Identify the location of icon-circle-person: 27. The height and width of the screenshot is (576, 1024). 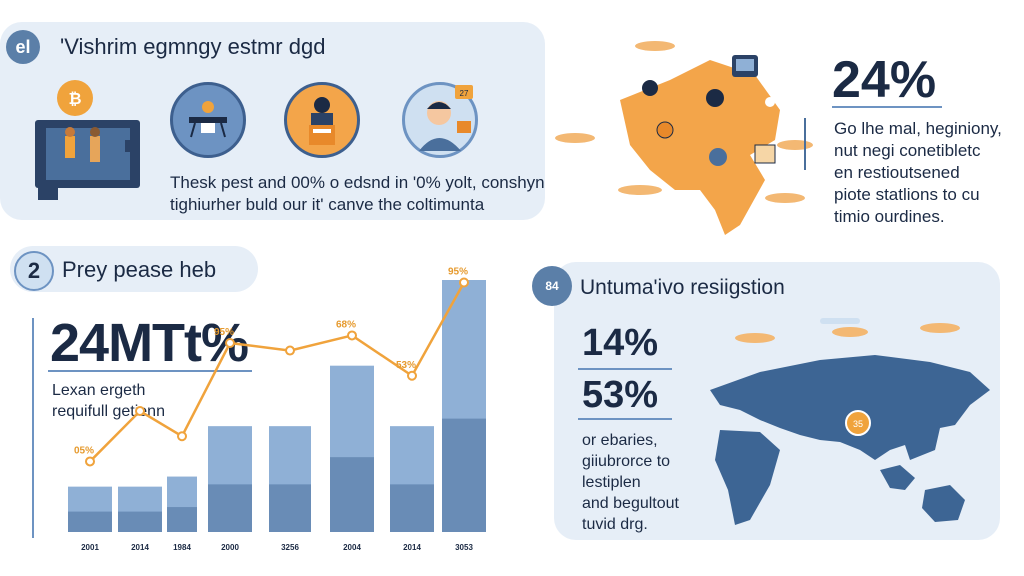
(440, 120).